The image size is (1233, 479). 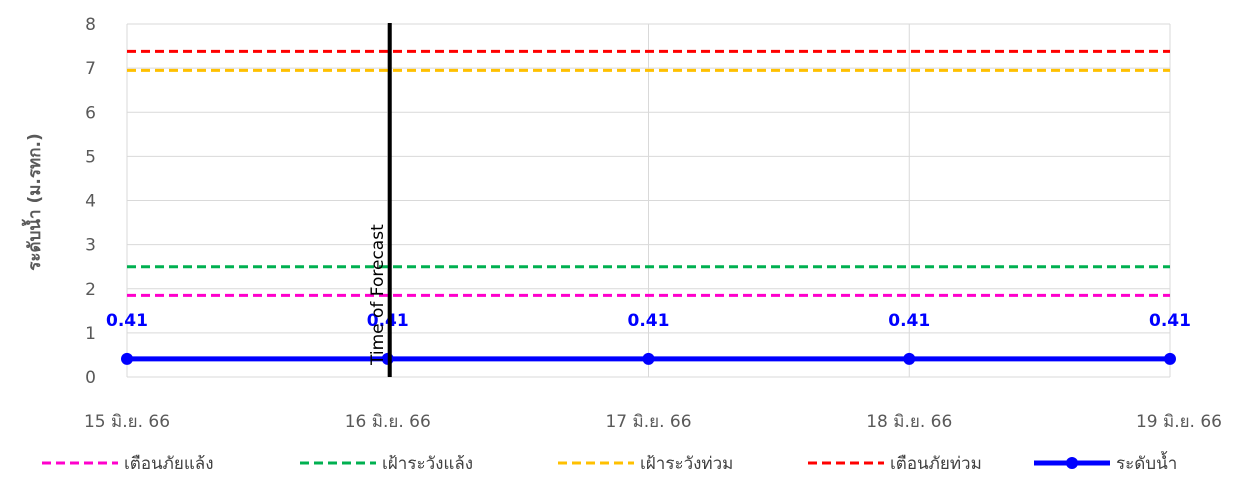 I want to click on y-tick-label: 3, so click(x=90, y=246).